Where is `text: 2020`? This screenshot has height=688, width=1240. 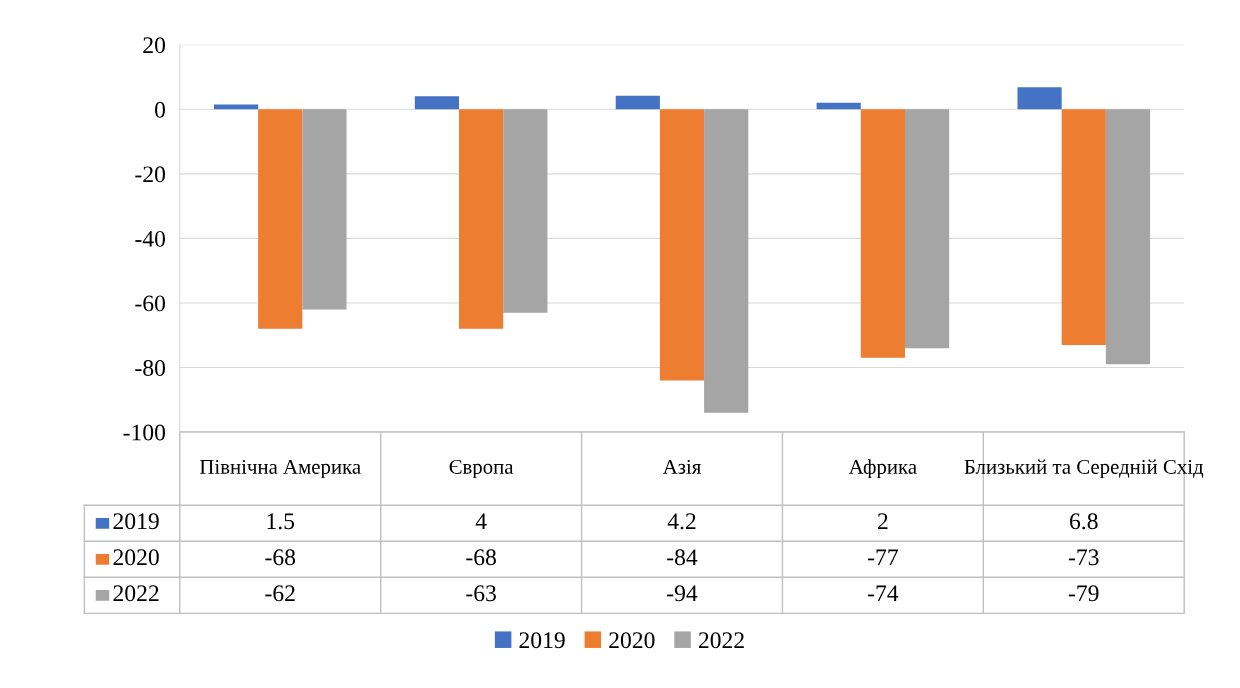 text: 2020 is located at coordinates (632, 640).